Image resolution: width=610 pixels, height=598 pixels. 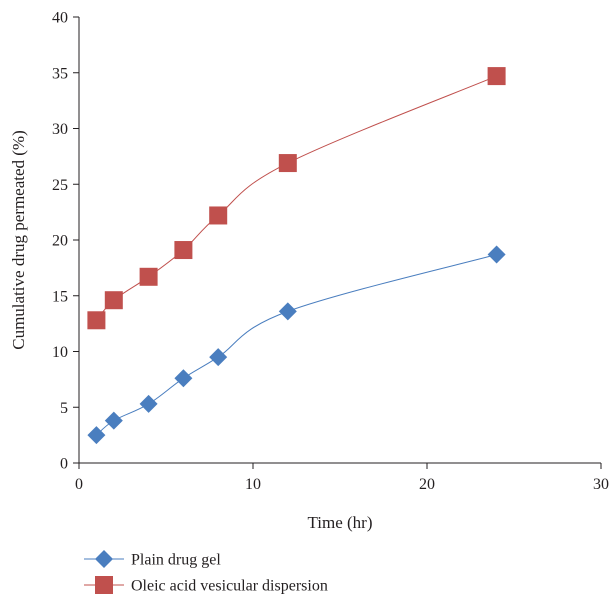 I want to click on y-tick-label: 25, so click(x=60, y=185).